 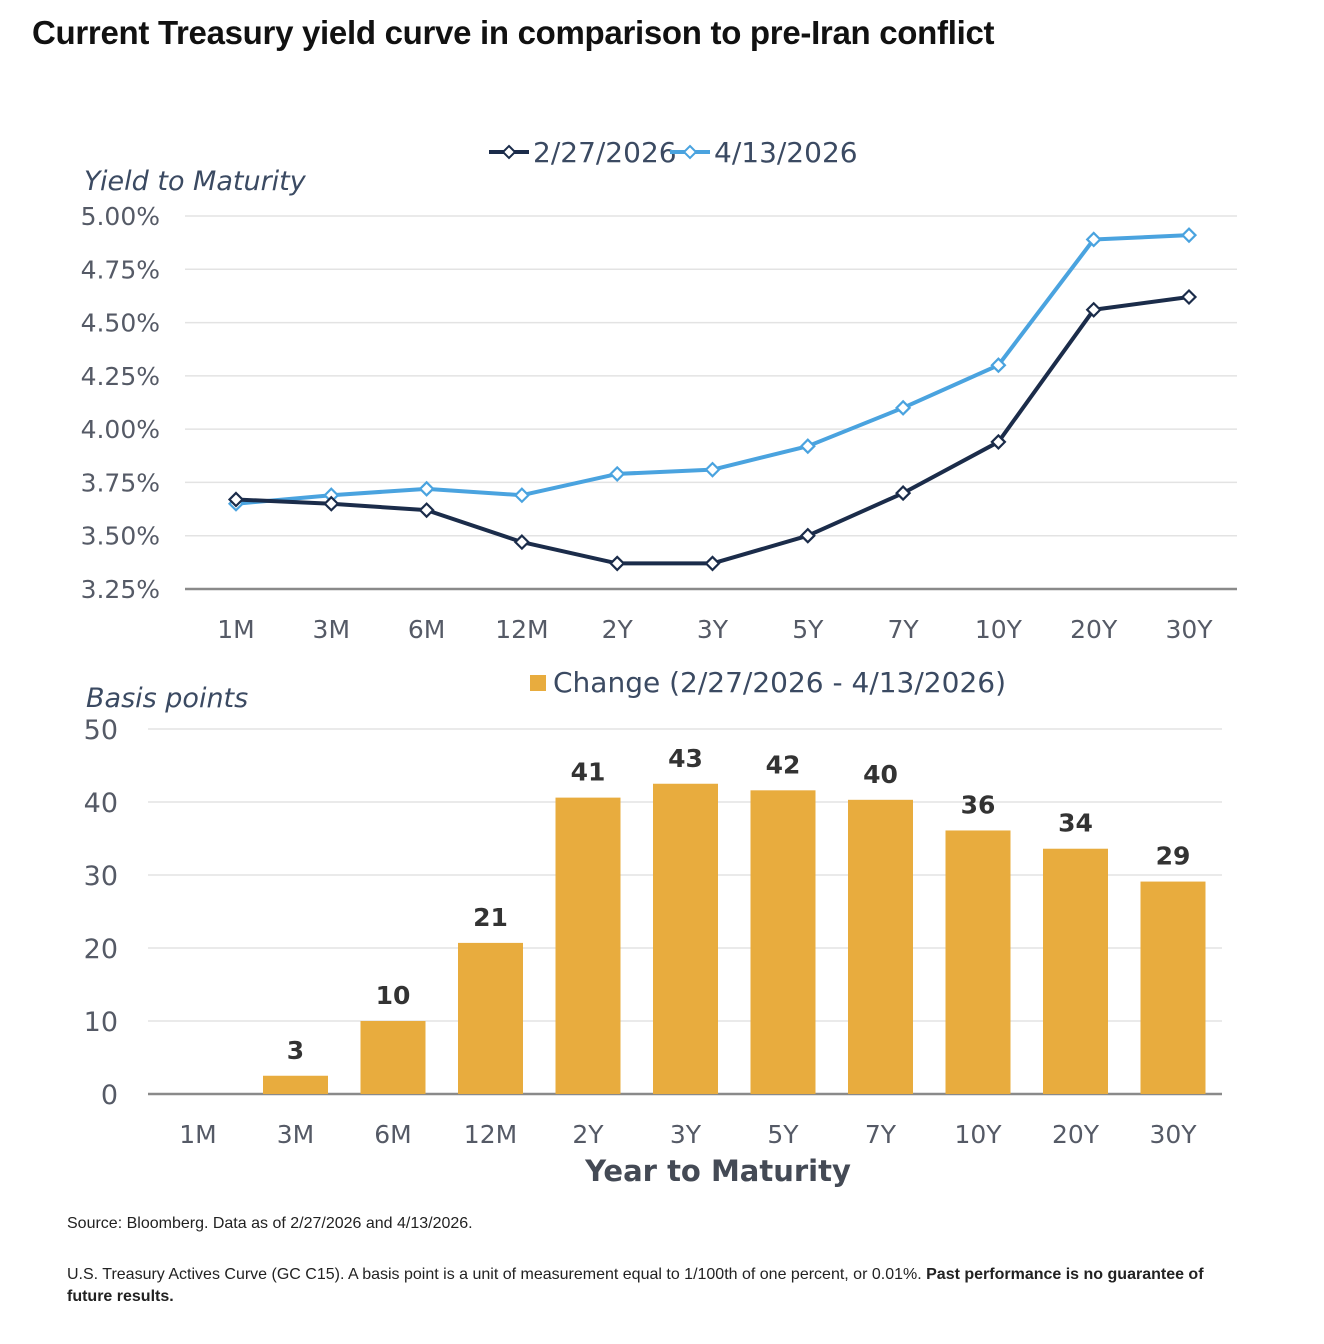 I want to click on bar-20y, so click(x=1075, y=971).